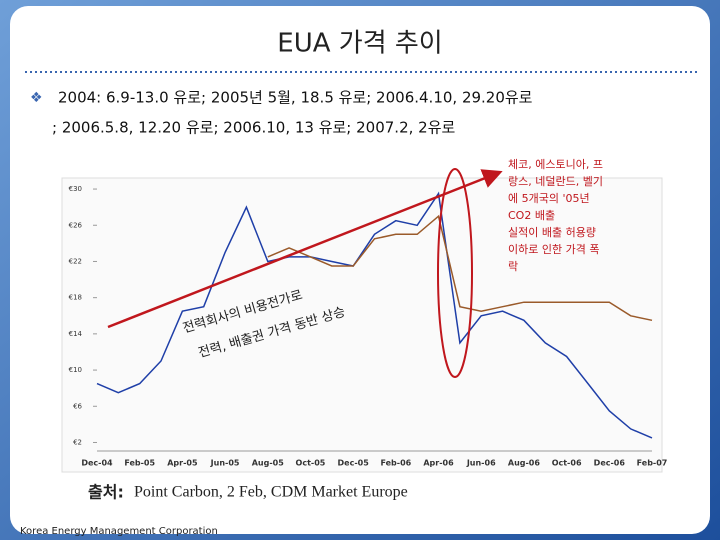 Image resolution: width=720 pixels, height=544 pixels. I want to click on y-tick-label: €26, so click(76, 225).